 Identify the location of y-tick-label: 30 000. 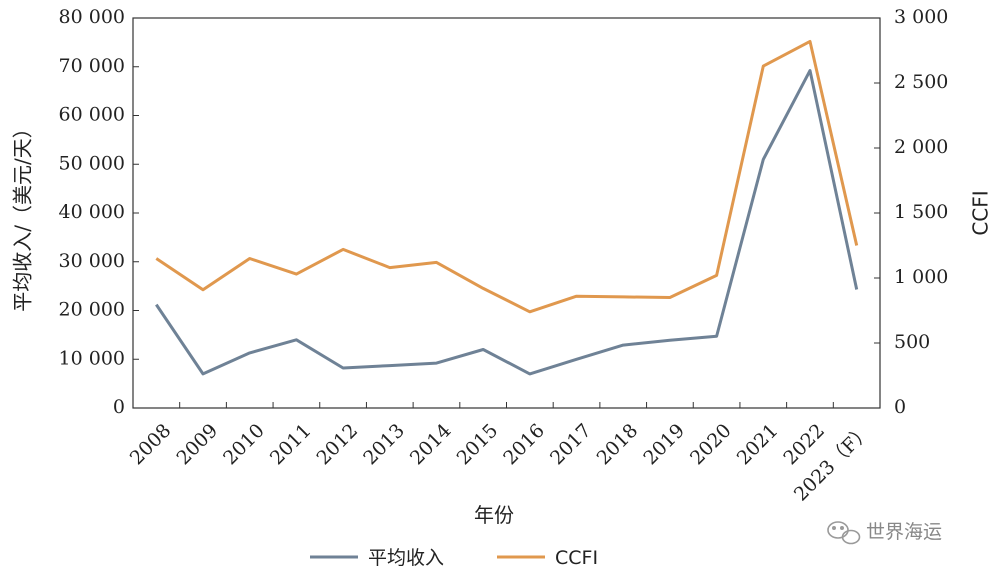
(92, 261).